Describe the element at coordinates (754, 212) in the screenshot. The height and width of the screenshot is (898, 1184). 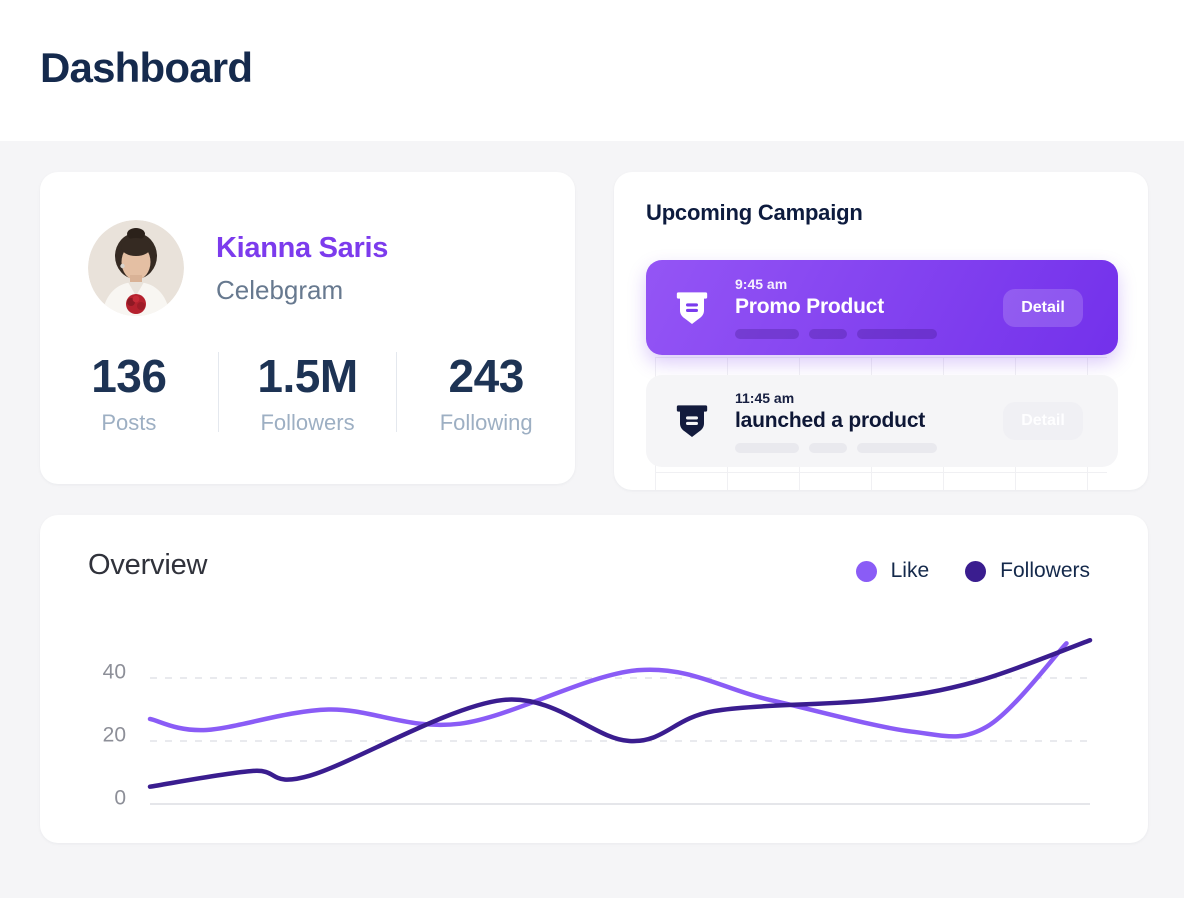
I see `campaign-title: Upcoming Campaign` at that location.